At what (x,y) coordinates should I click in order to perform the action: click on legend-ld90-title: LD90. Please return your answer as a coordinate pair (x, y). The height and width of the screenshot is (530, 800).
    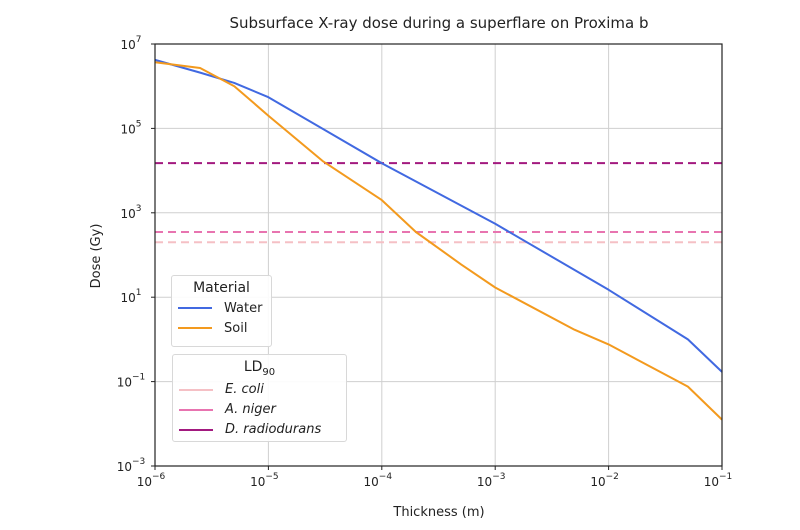
    Looking at the image, I should click on (259, 368).